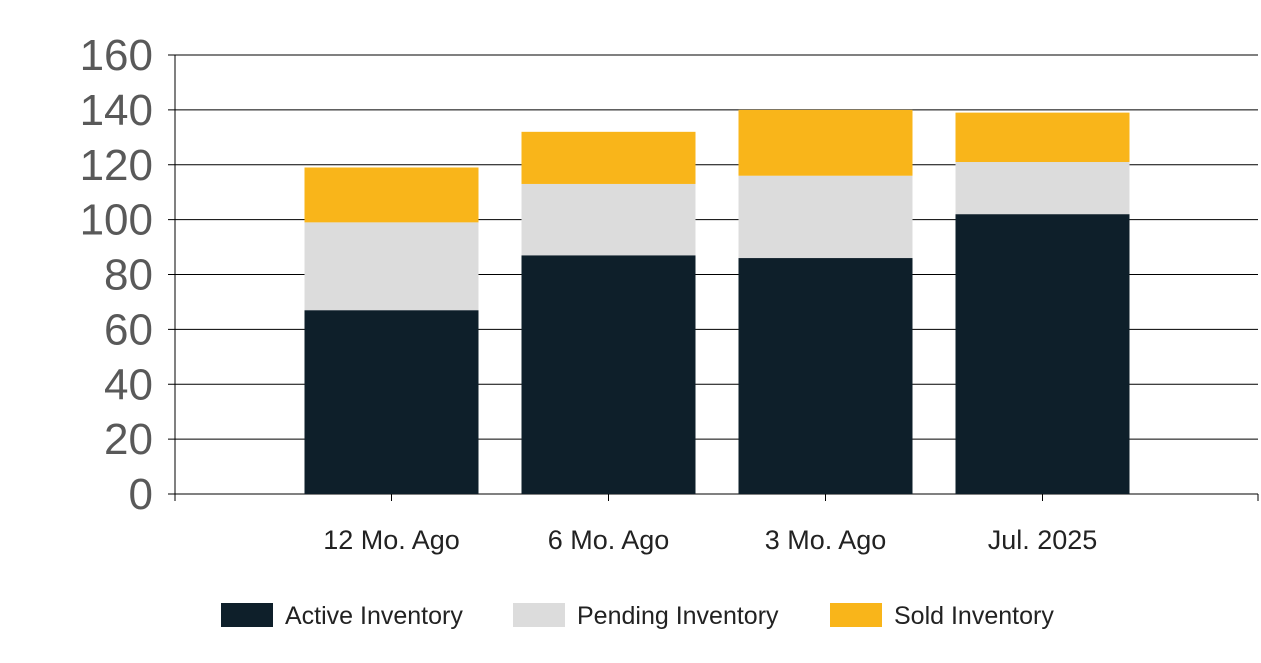 This screenshot has width=1261, height=663. Describe the element at coordinates (678, 616) in the screenshot. I see `legend-label: Pending Inventory` at that location.